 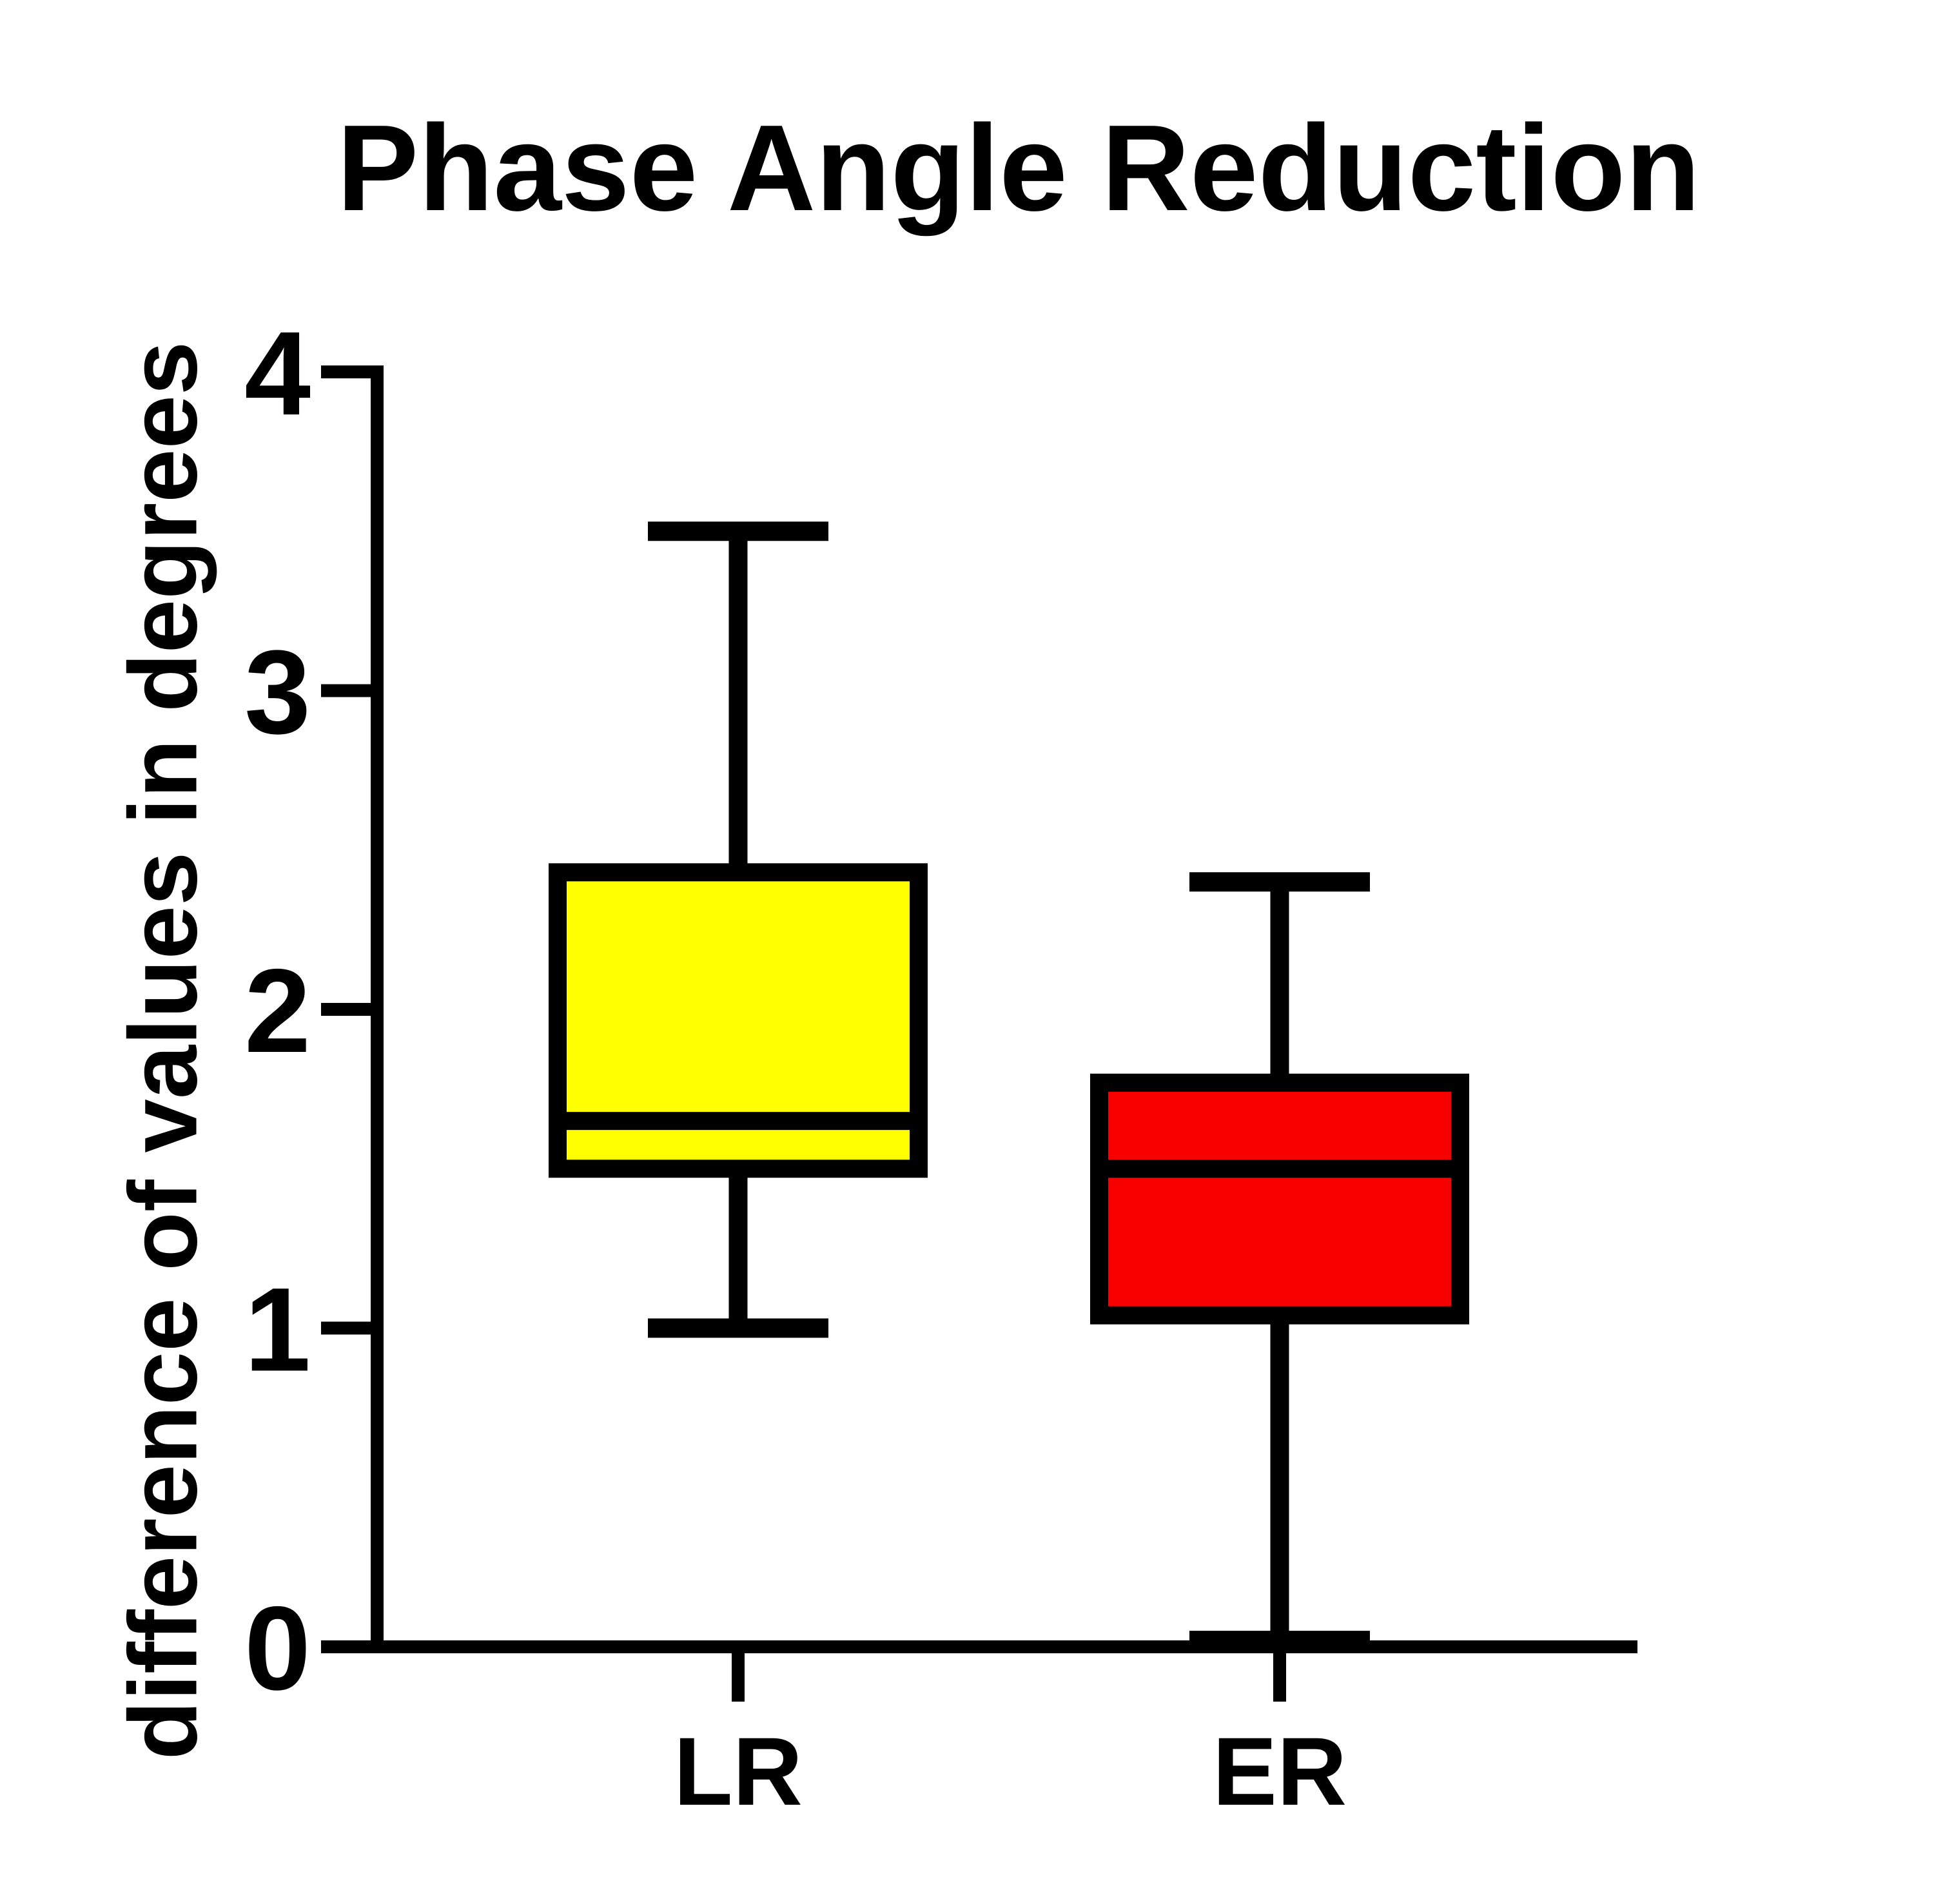 I want to click on y-tick-label-0: 0, so click(x=278, y=1648).